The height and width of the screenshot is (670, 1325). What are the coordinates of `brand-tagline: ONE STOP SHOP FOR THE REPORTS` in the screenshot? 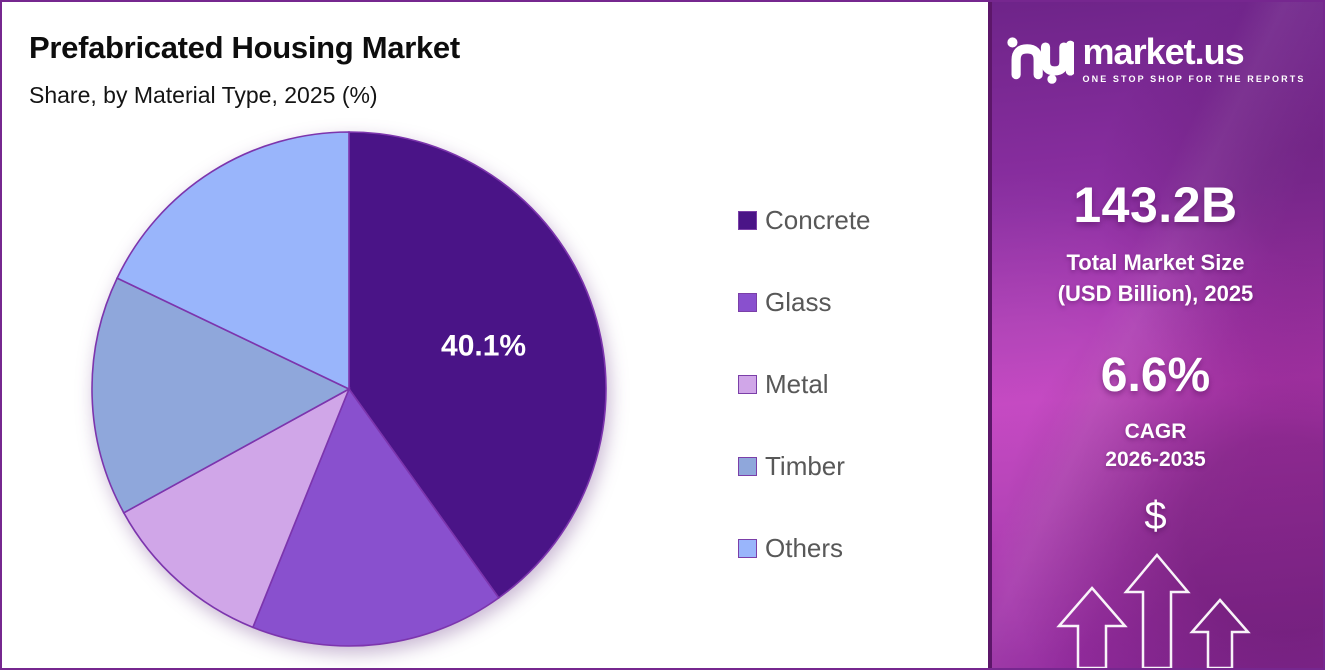 It's located at (1194, 79).